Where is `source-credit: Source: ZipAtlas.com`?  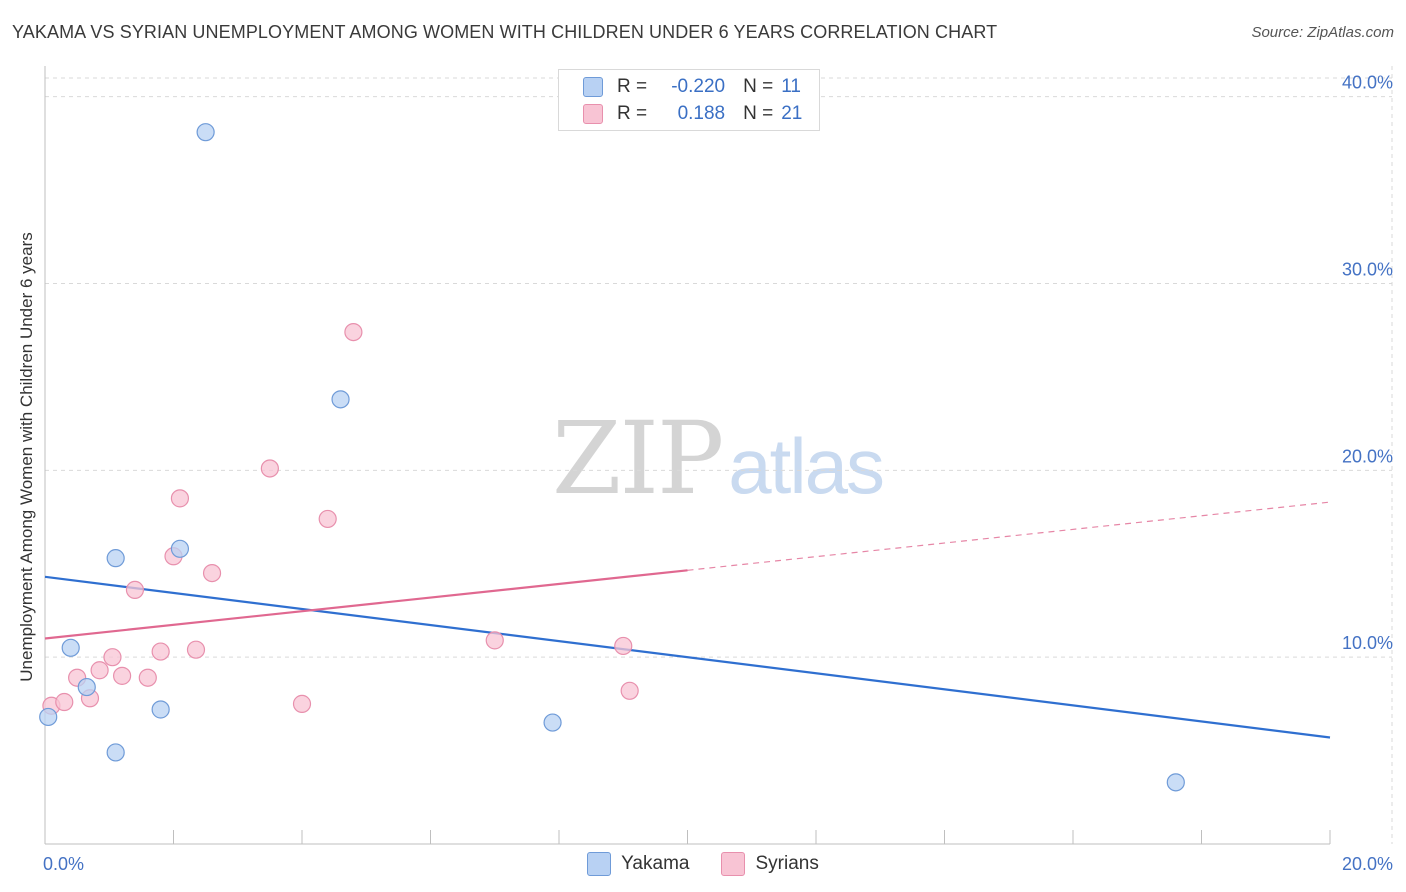
source-credit: Source: ZipAtlas.com is located at coordinates (1322, 32).